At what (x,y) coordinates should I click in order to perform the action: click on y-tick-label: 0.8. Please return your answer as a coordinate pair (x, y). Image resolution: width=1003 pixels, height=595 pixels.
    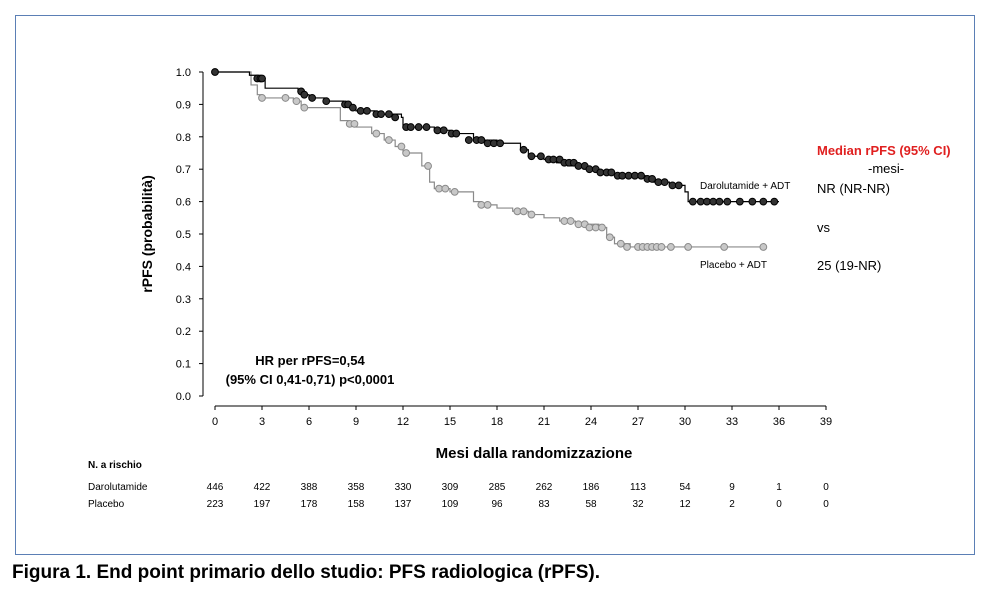
    Looking at the image, I should click on (183, 138).